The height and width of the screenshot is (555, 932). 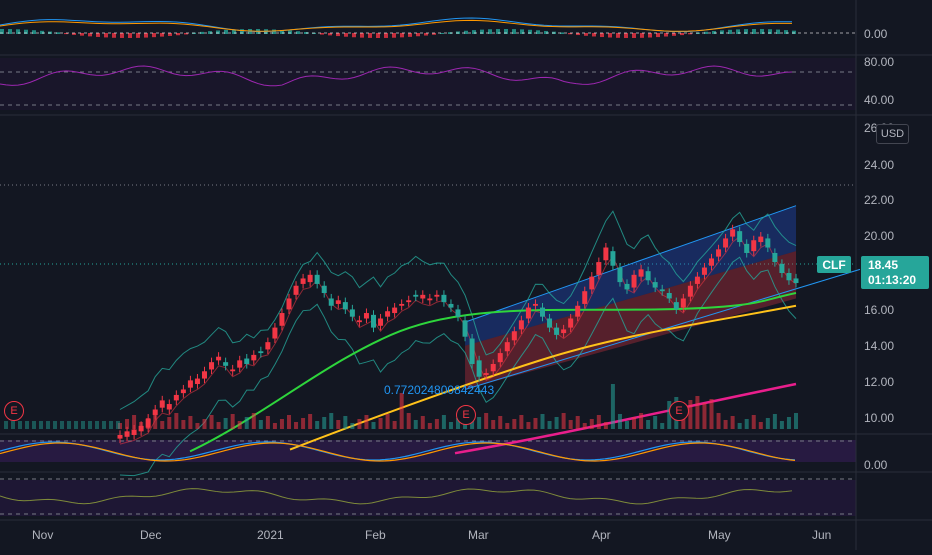 What do you see at coordinates (543, 377) in the screenshot?
I see `ma-yellow-line` at bounding box center [543, 377].